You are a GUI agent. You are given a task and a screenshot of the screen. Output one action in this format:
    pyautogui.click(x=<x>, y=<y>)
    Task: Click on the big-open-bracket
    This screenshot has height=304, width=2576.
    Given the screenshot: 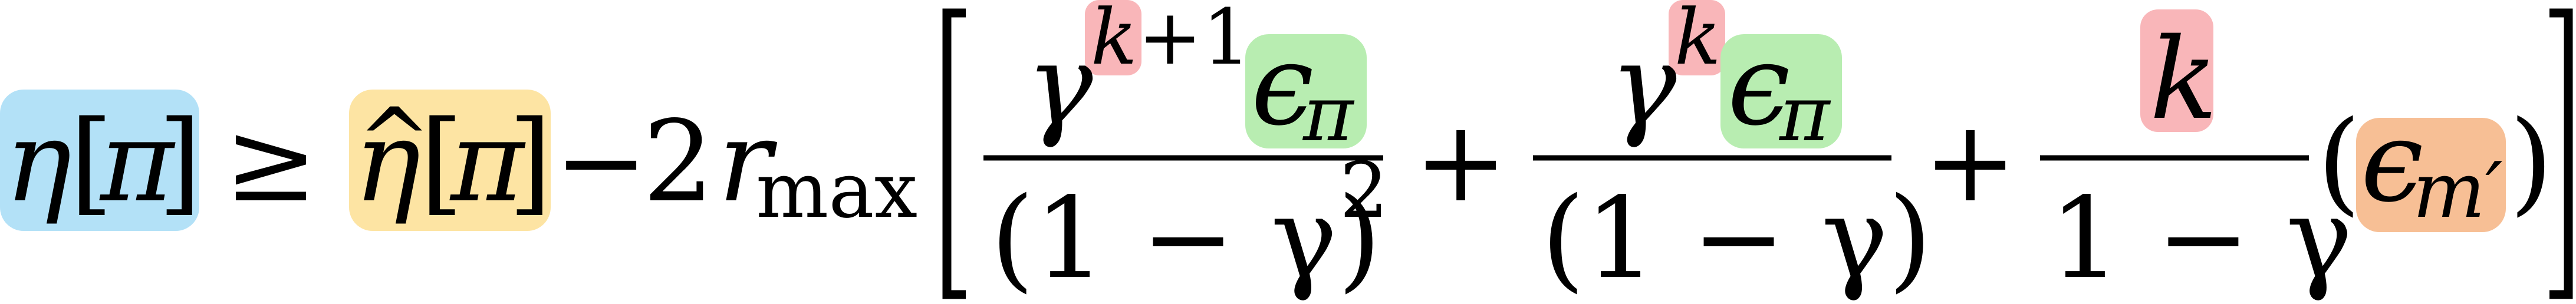 What is the action you would take?
    pyautogui.click(x=954, y=154)
    